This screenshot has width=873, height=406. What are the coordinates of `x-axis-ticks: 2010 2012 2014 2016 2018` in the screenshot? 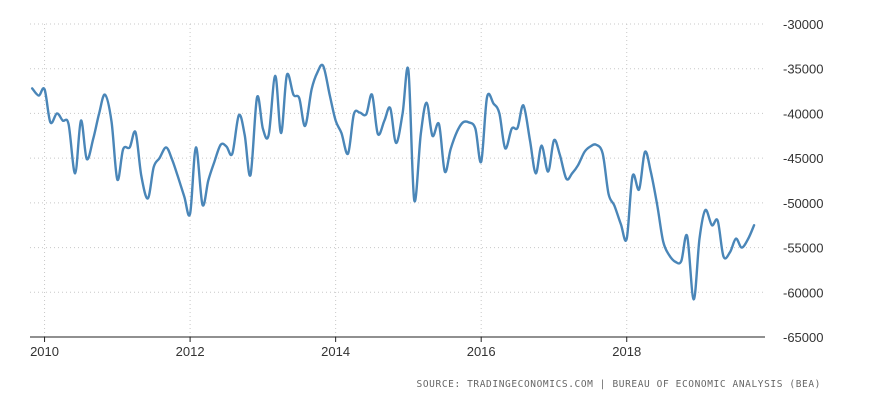 It's located at (335, 348).